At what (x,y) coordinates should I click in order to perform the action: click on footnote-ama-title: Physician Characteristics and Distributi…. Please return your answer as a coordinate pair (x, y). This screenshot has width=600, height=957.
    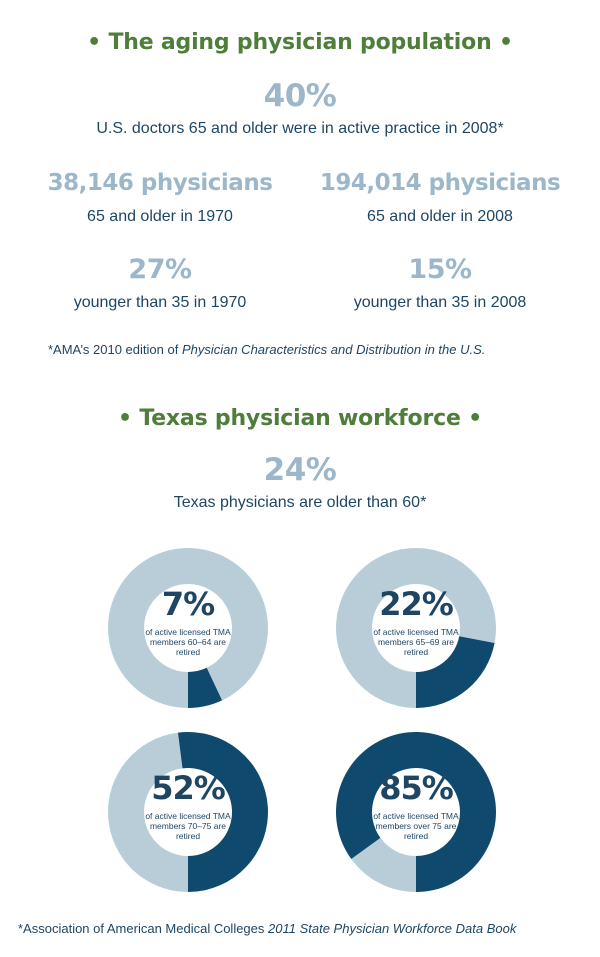
    Looking at the image, I should click on (333, 349).